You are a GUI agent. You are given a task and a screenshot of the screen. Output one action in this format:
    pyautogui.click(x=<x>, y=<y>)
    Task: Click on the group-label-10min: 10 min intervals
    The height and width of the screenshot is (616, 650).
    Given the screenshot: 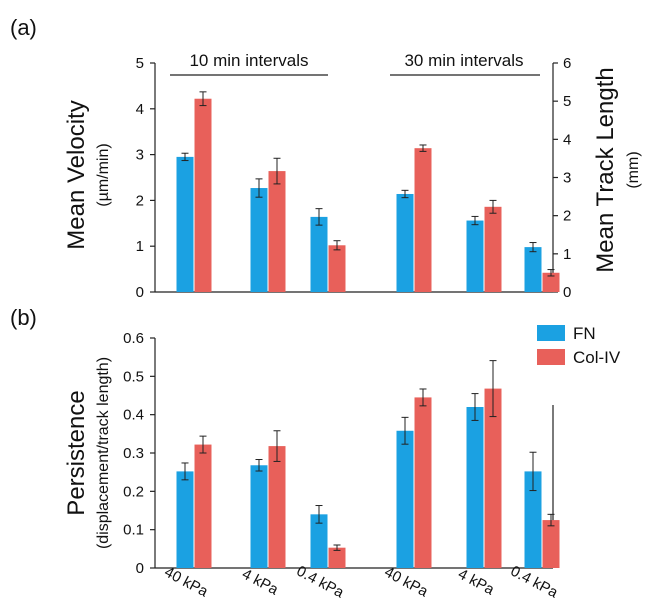 What is the action you would take?
    pyautogui.click(x=248, y=60)
    